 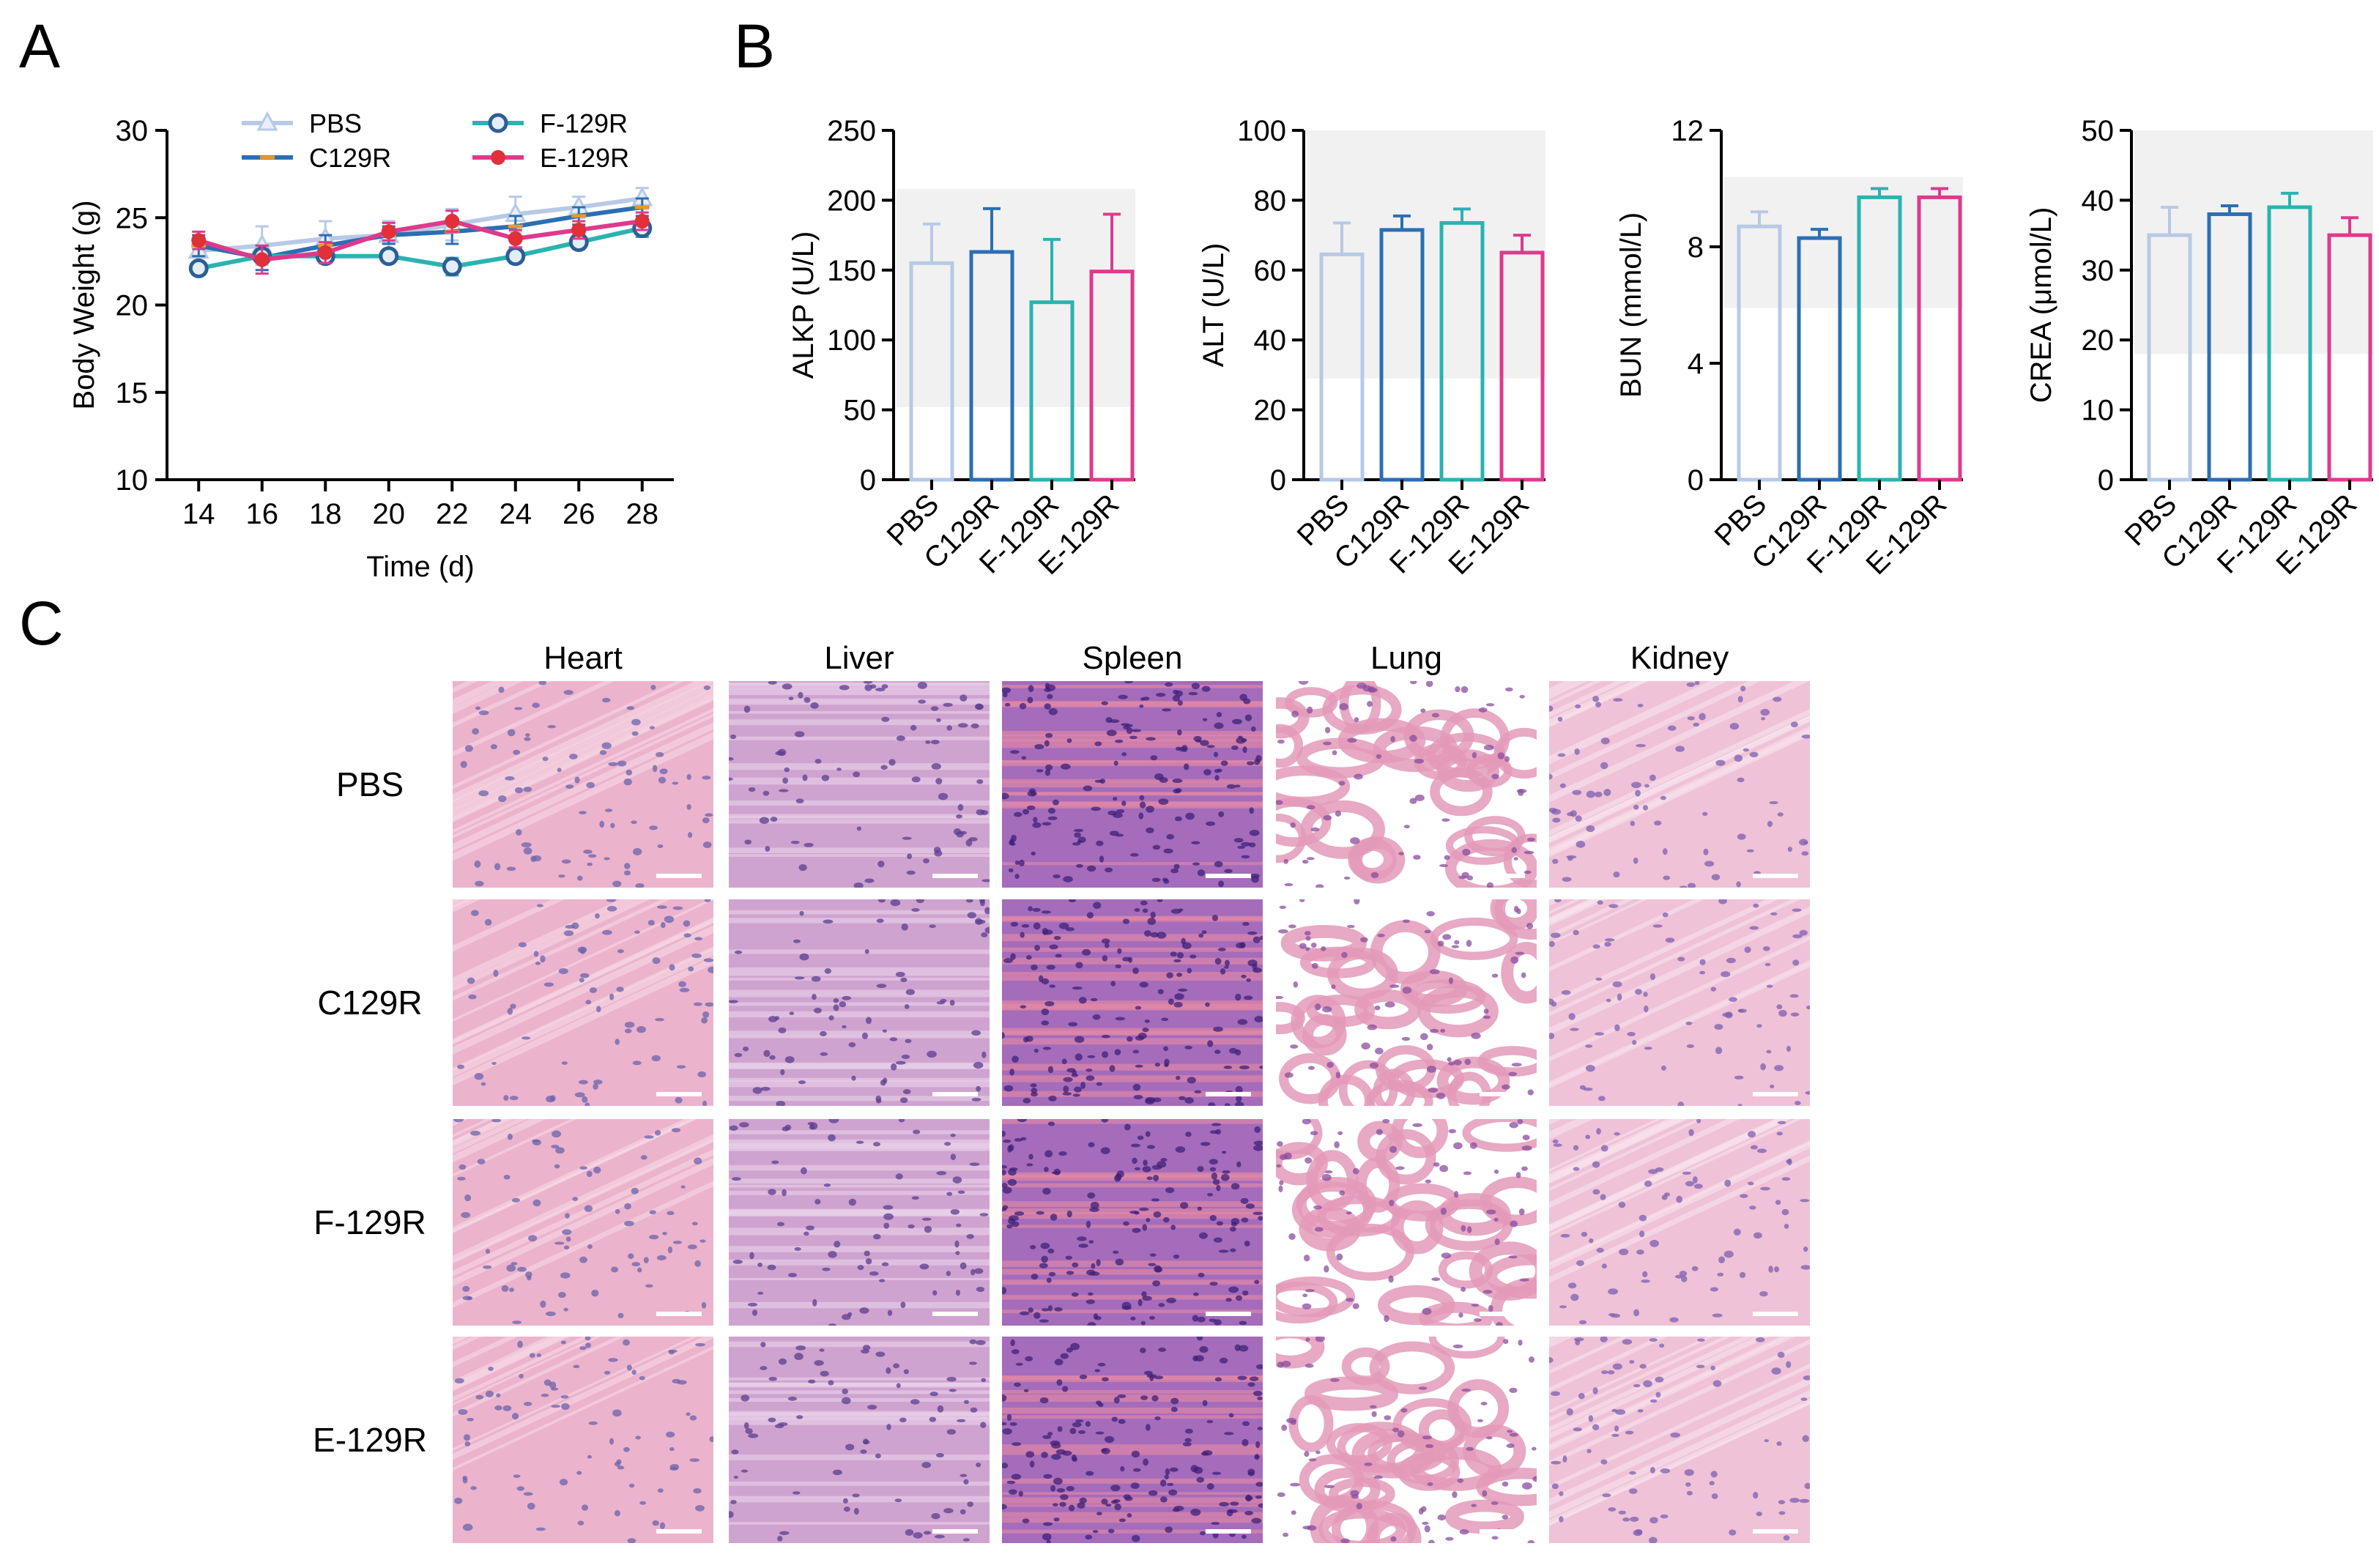 What do you see at coordinates (550, 123) in the screenshot?
I see `legend-f-129r: F-129R` at bounding box center [550, 123].